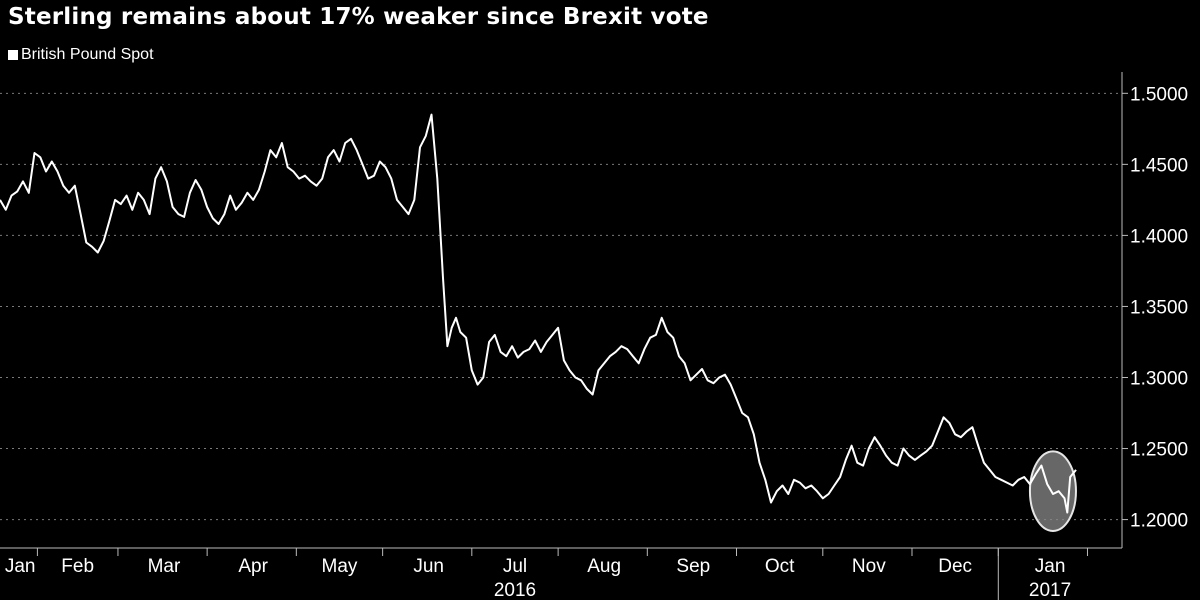  Describe the element at coordinates (1159, 165) in the screenshot. I see `y-tick-label: 1.4500` at that location.